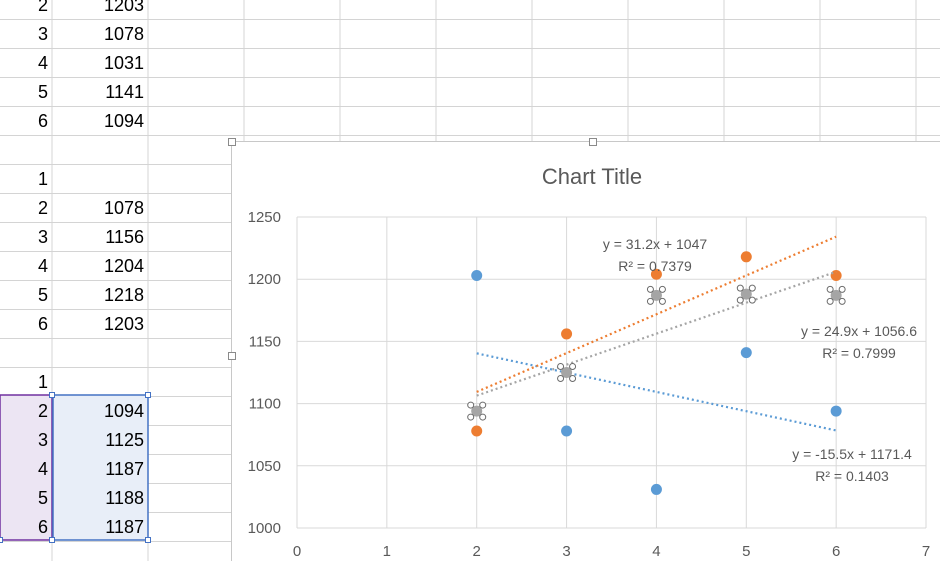 Image resolution: width=940 pixels, height=566 pixels. What do you see at coordinates (387, 551) in the screenshot?
I see `x-tick-label: 1` at bounding box center [387, 551].